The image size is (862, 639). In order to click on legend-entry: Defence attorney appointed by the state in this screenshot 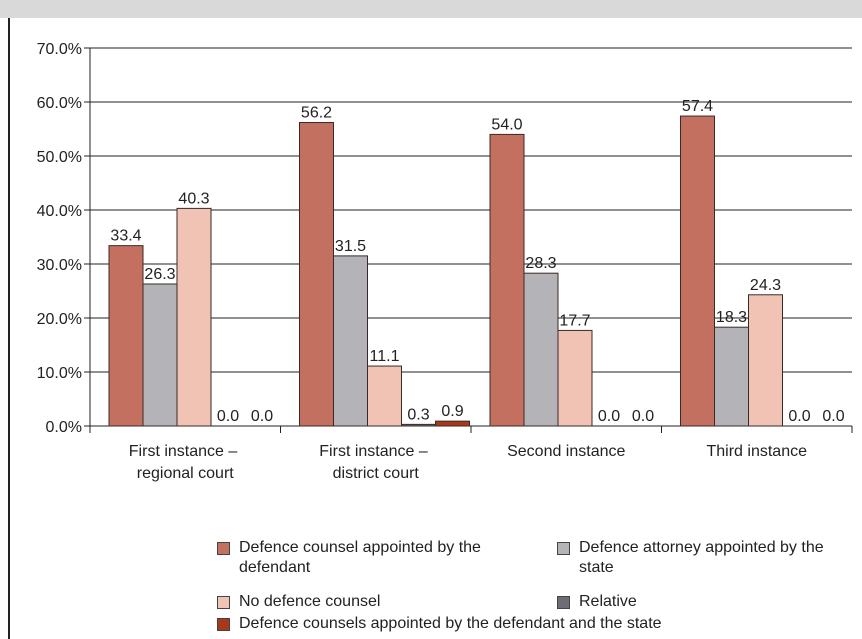, I will do `click(703, 558)`.